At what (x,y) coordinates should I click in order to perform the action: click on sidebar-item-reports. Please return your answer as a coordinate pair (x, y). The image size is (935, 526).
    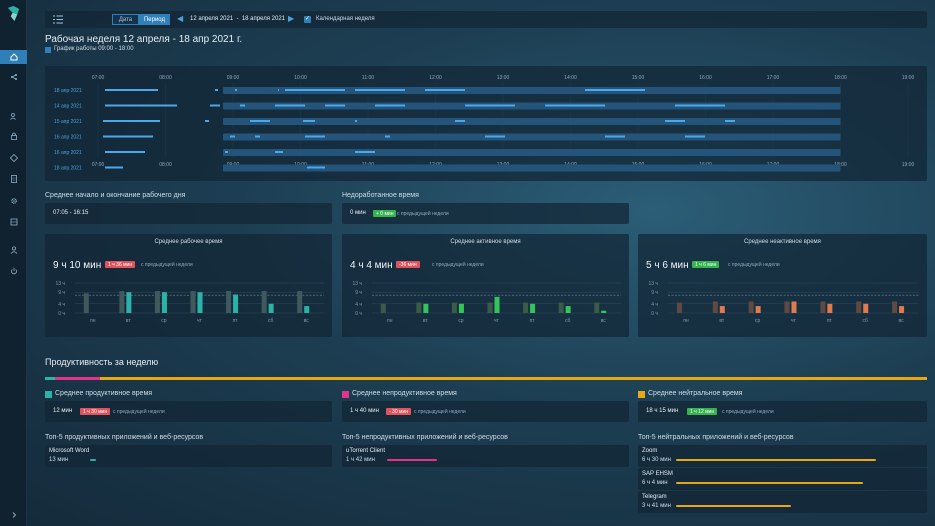
    Looking at the image, I should click on (13, 179).